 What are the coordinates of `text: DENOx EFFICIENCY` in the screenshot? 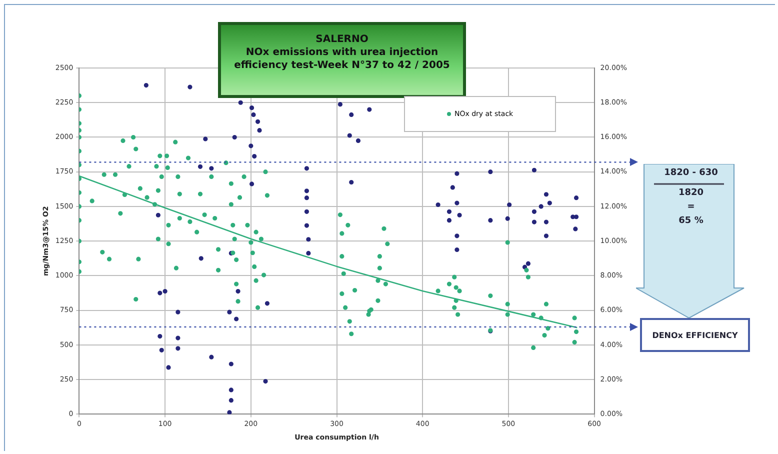 It's located at (695, 335).